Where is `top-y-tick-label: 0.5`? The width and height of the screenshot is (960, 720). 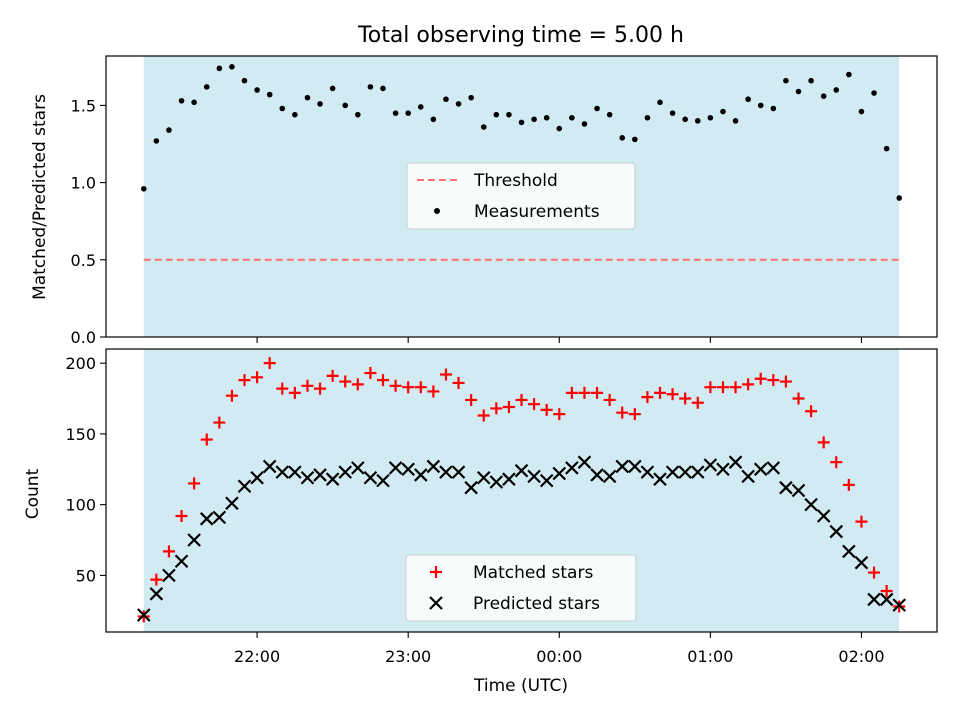
top-y-tick-label: 0.5 is located at coordinates (83, 260).